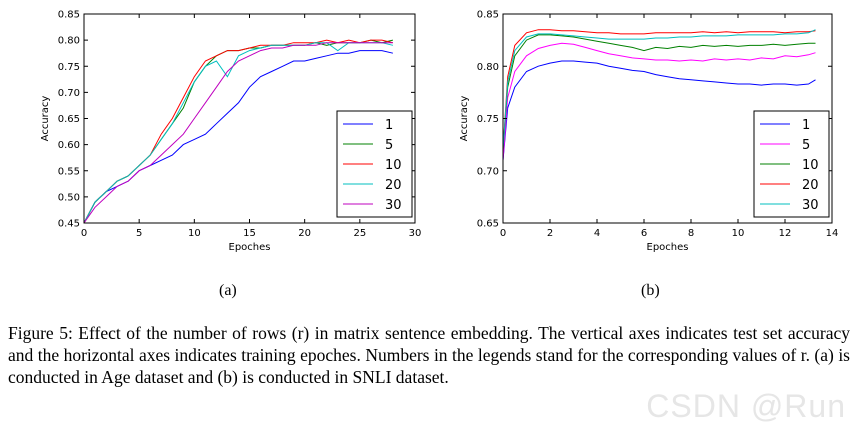 Image resolution: width=858 pixels, height=425 pixels. What do you see at coordinates (139, 233) in the screenshot?
I see `x-tick-label-a: 5` at bounding box center [139, 233].